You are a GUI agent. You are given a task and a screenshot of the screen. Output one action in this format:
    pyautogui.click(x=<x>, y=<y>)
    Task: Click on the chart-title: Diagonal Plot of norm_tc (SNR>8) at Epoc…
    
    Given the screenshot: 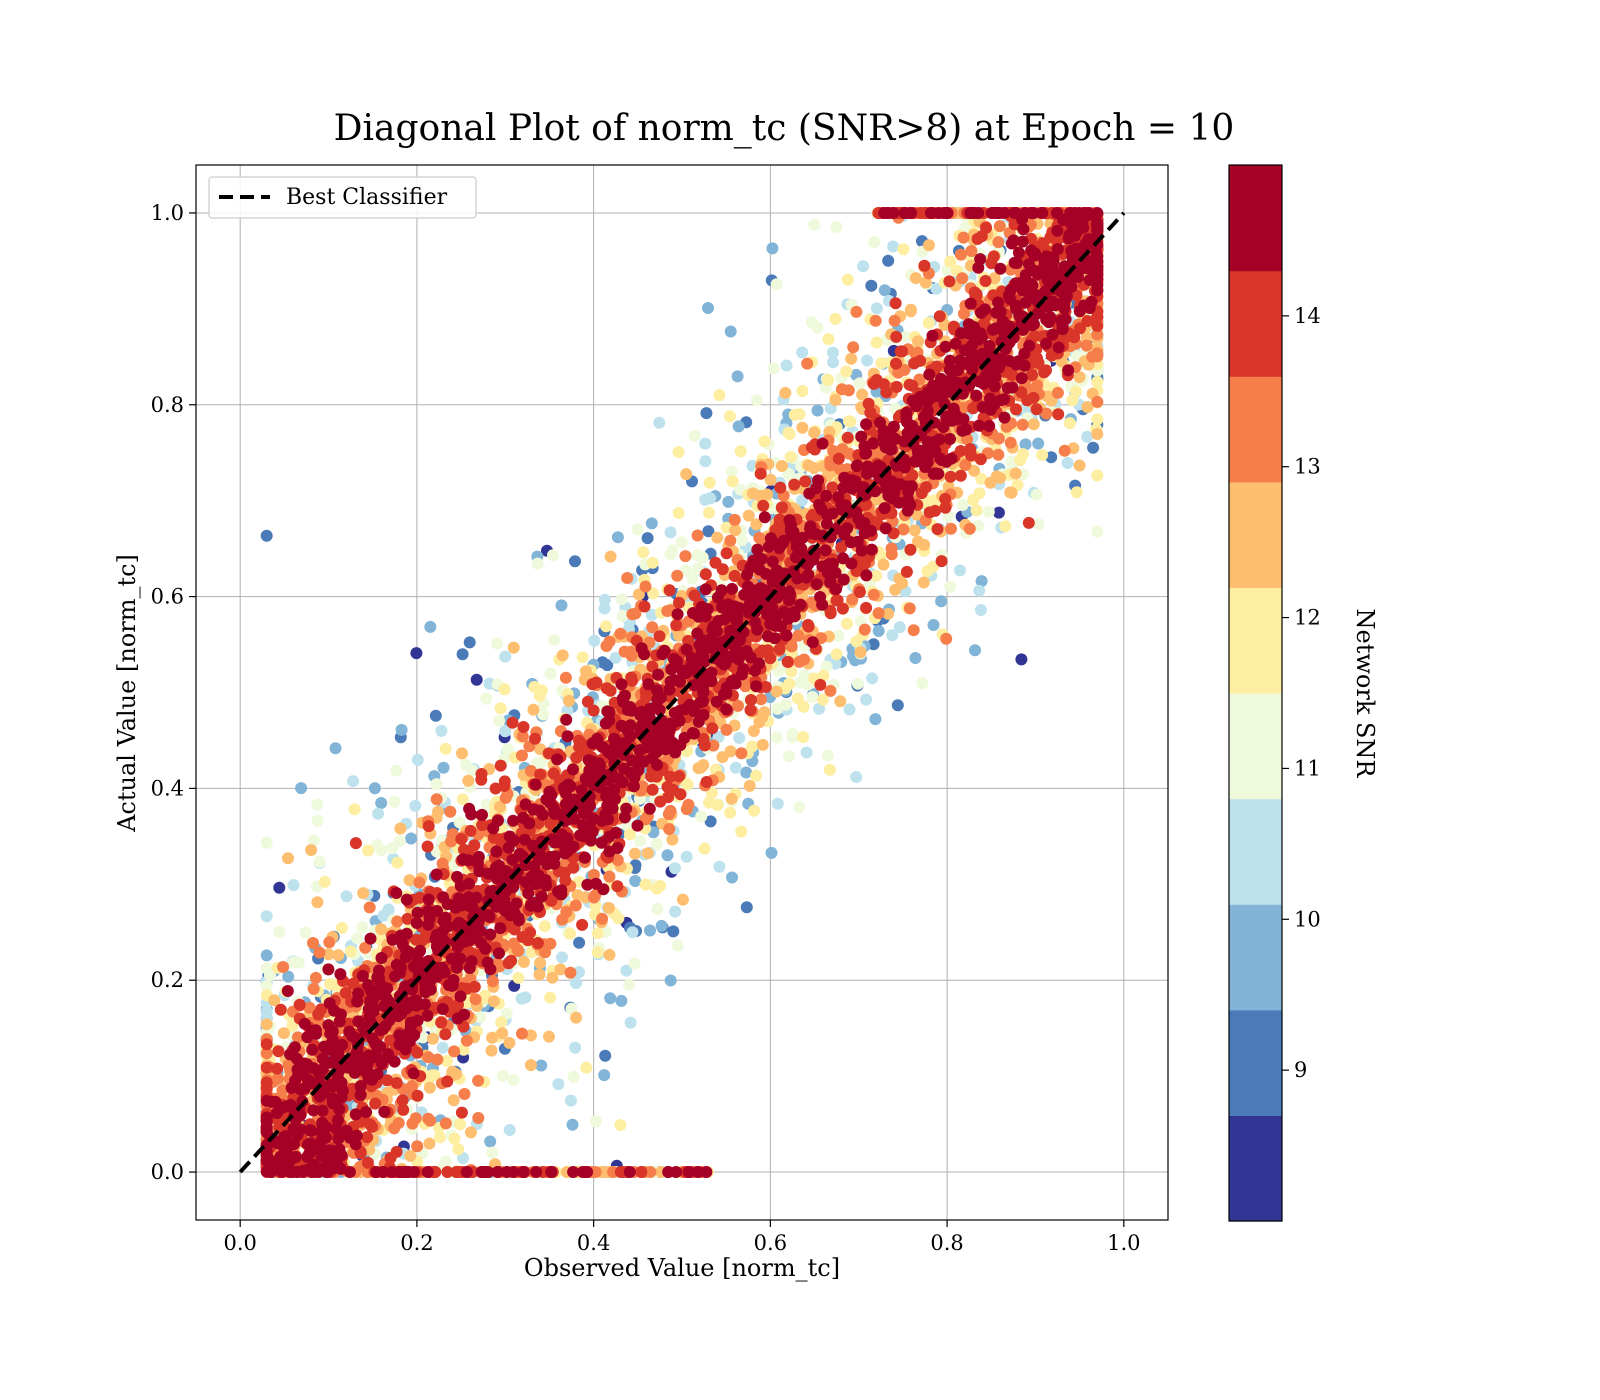 What is the action you would take?
    pyautogui.click(x=784, y=128)
    